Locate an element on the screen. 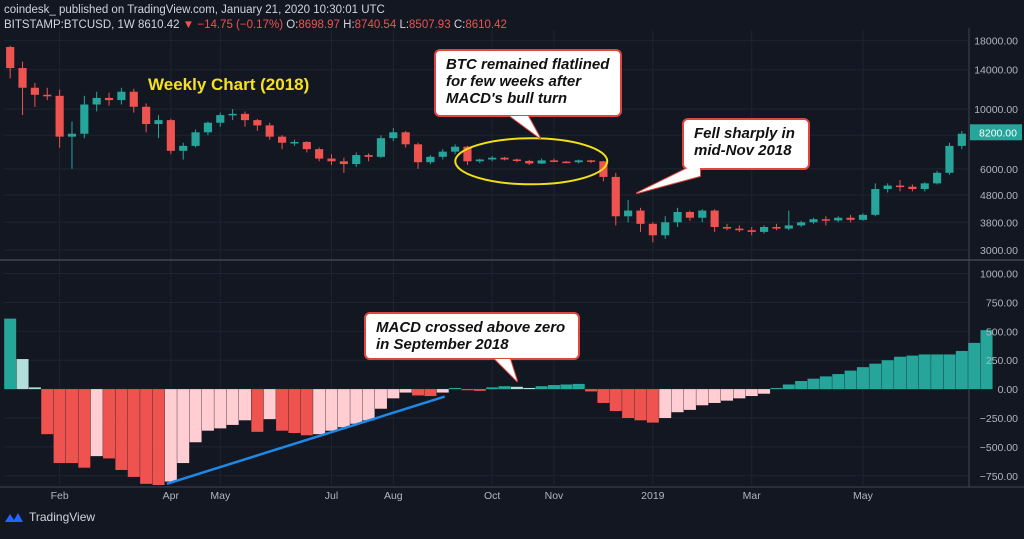  callout-text: for few weeks after is located at coordinates (514, 81).